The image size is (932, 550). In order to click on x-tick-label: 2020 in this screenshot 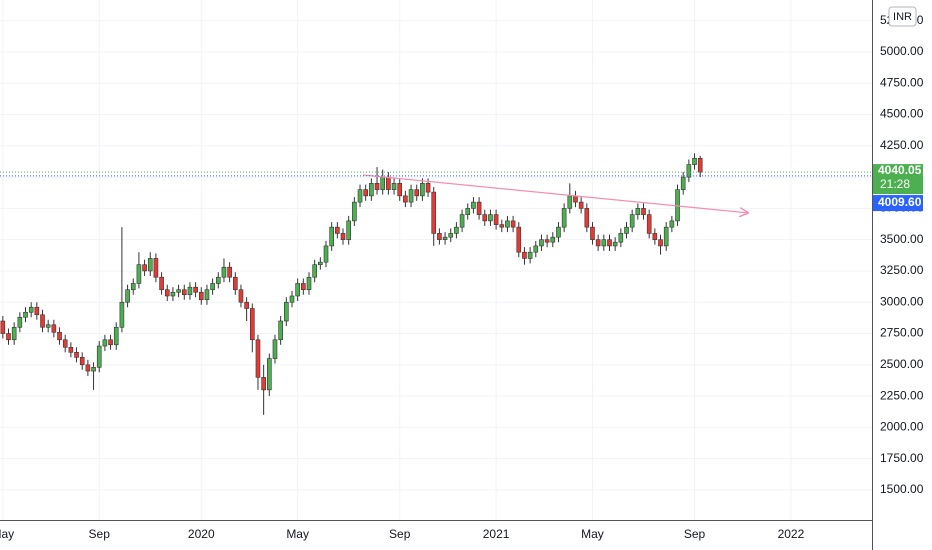, I will do `click(201, 534)`.